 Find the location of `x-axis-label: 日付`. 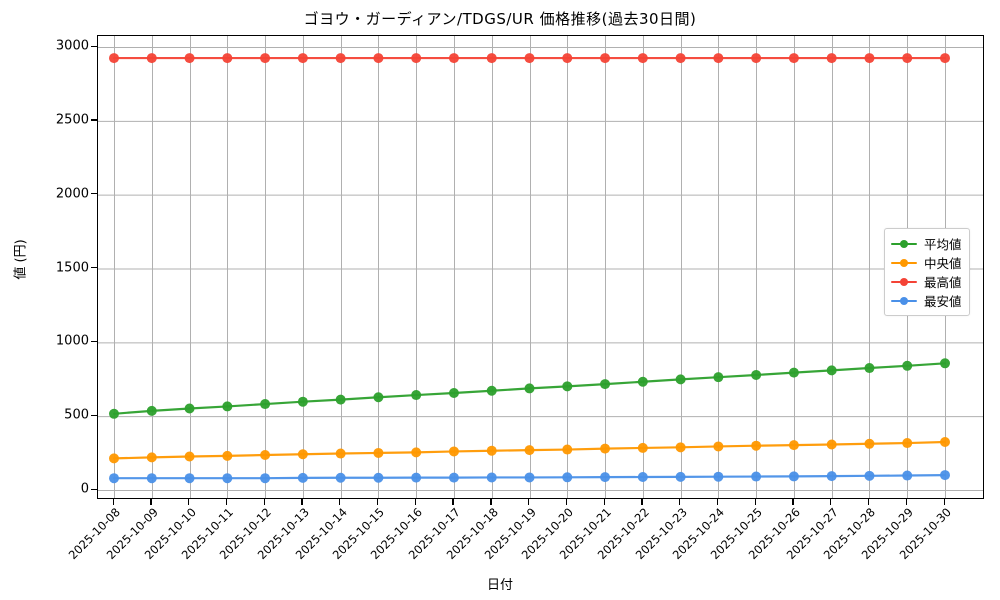

x-axis-label: 日付 is located at coordinates (499, 585).